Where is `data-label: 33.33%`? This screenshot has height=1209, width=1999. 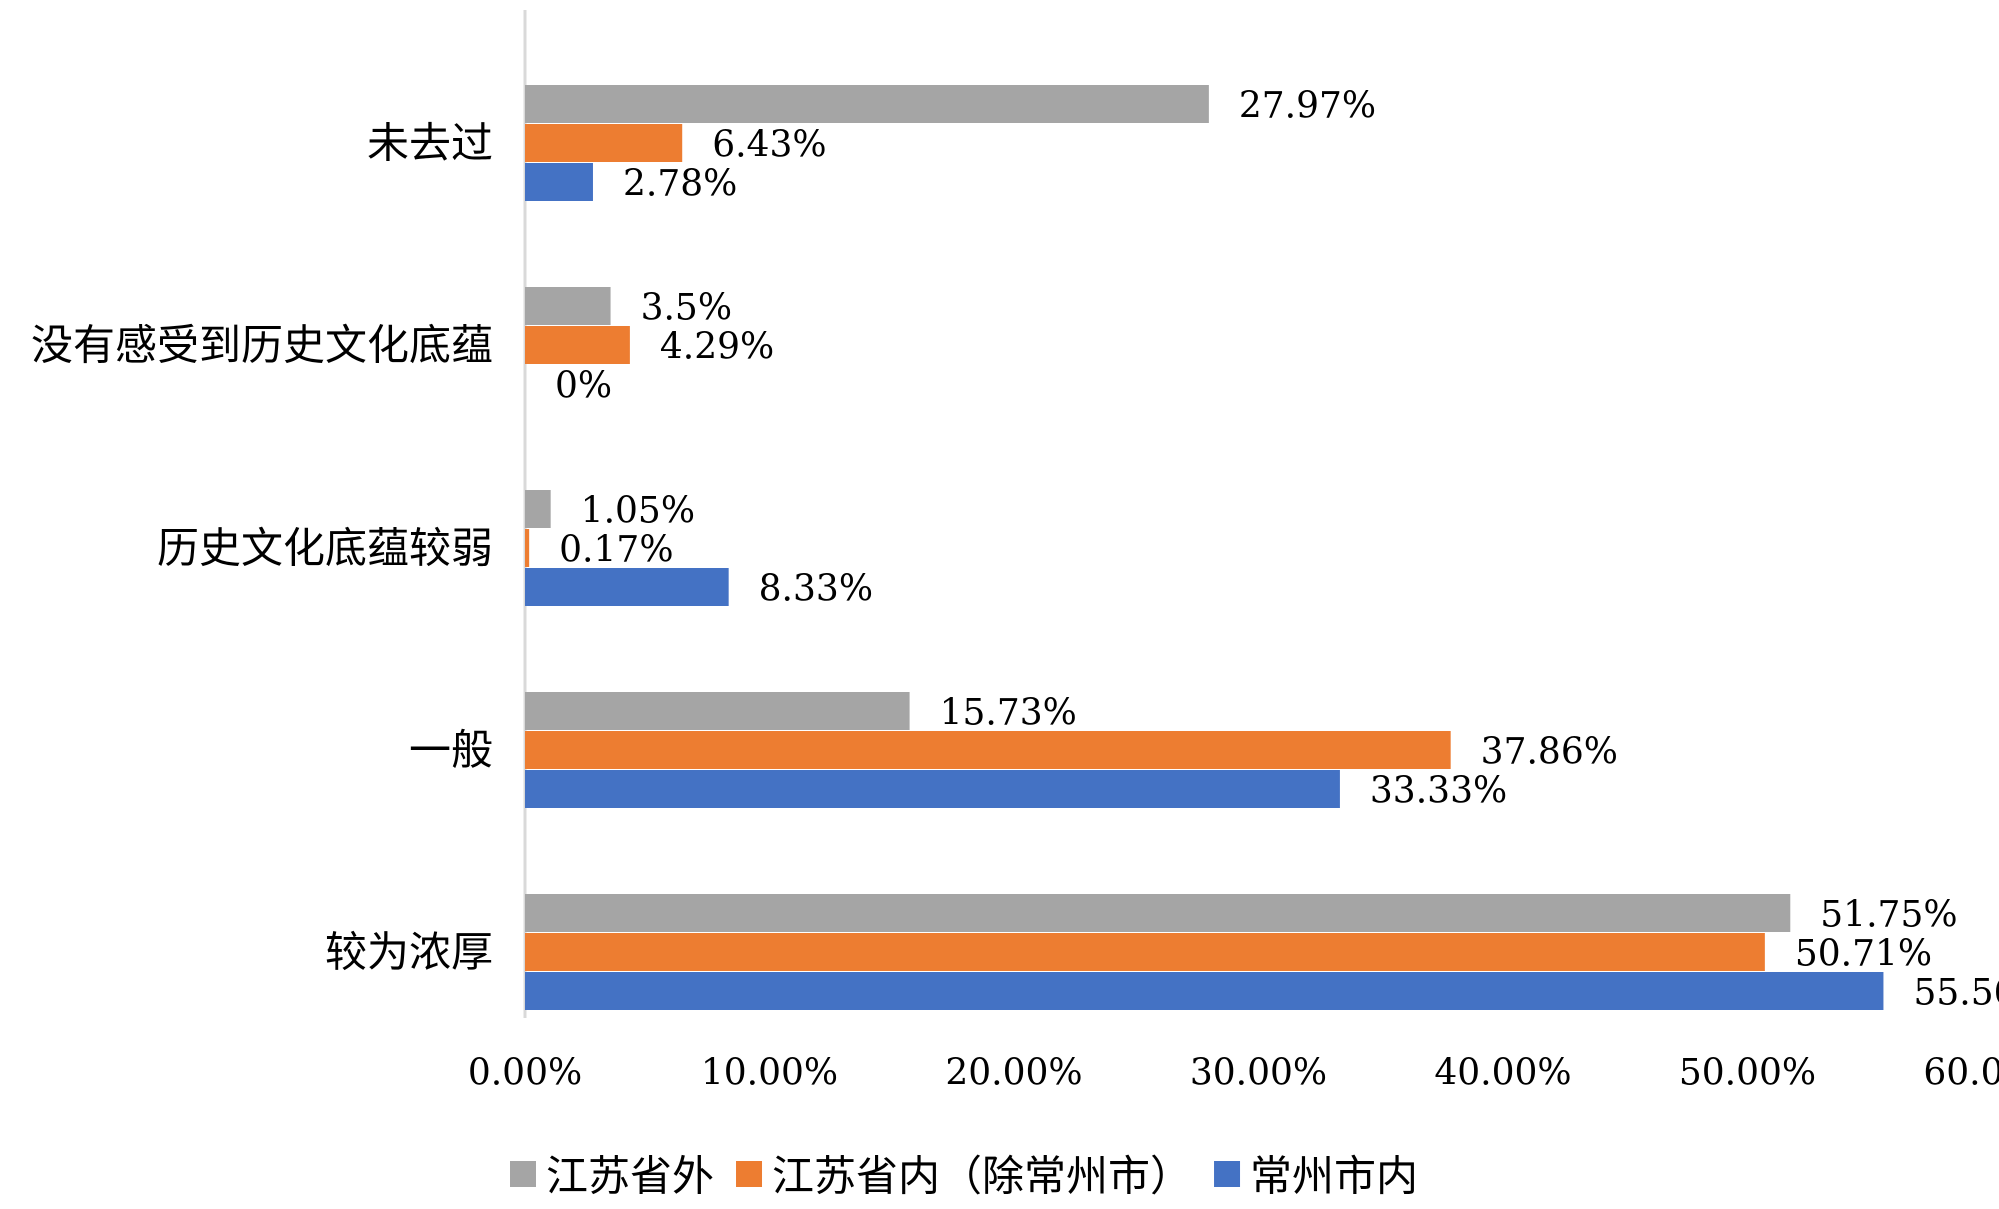
data-label: 33.33% is located at coordinates (1438, 791).